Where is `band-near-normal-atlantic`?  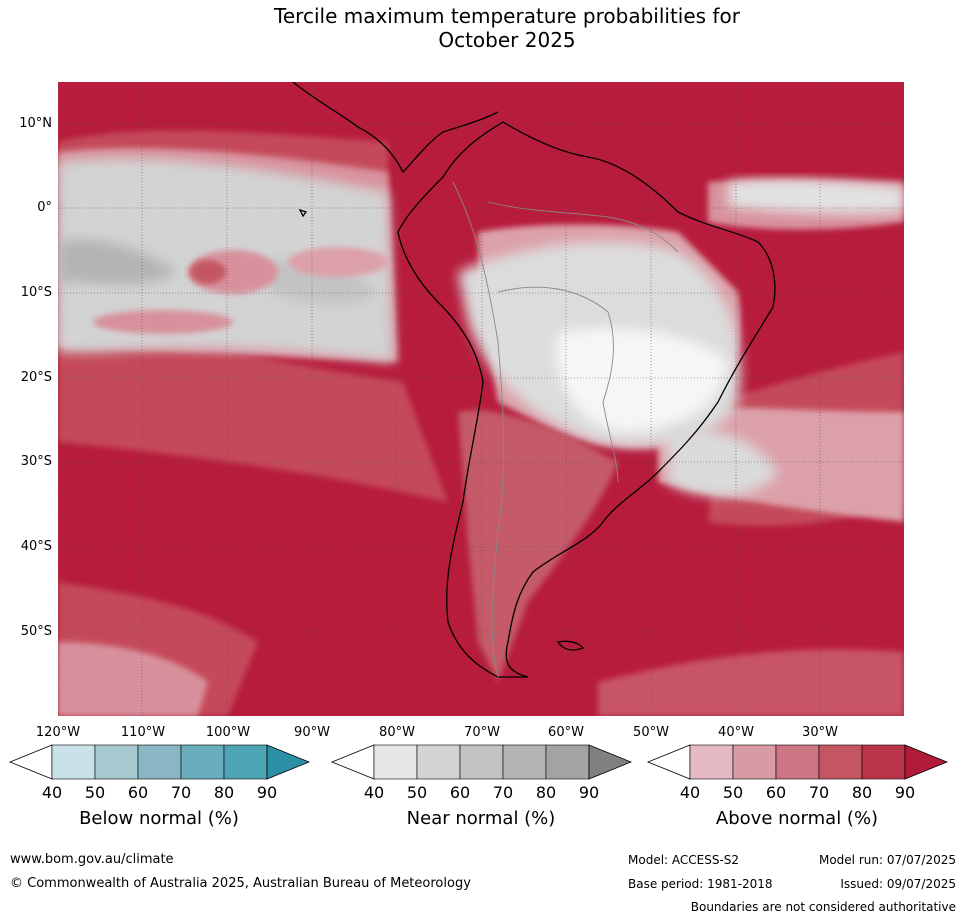
band-near-normal-atlantic is located at coordinates (723, 462).